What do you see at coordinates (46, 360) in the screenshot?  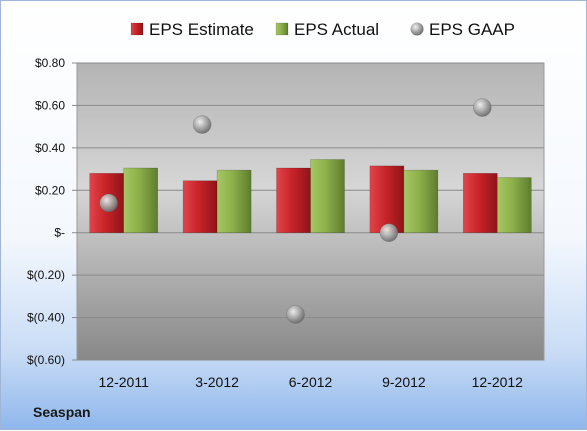 I see `y-tick-label: $(0.60)` at bounding box center [46, 360].